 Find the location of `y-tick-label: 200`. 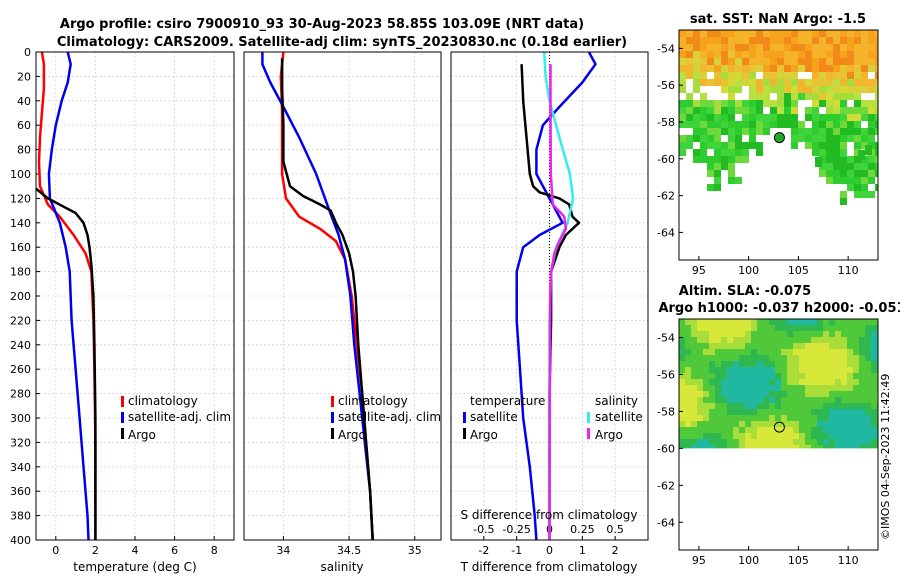

y-tick-label: 200 is located at coordinates (20, 296).